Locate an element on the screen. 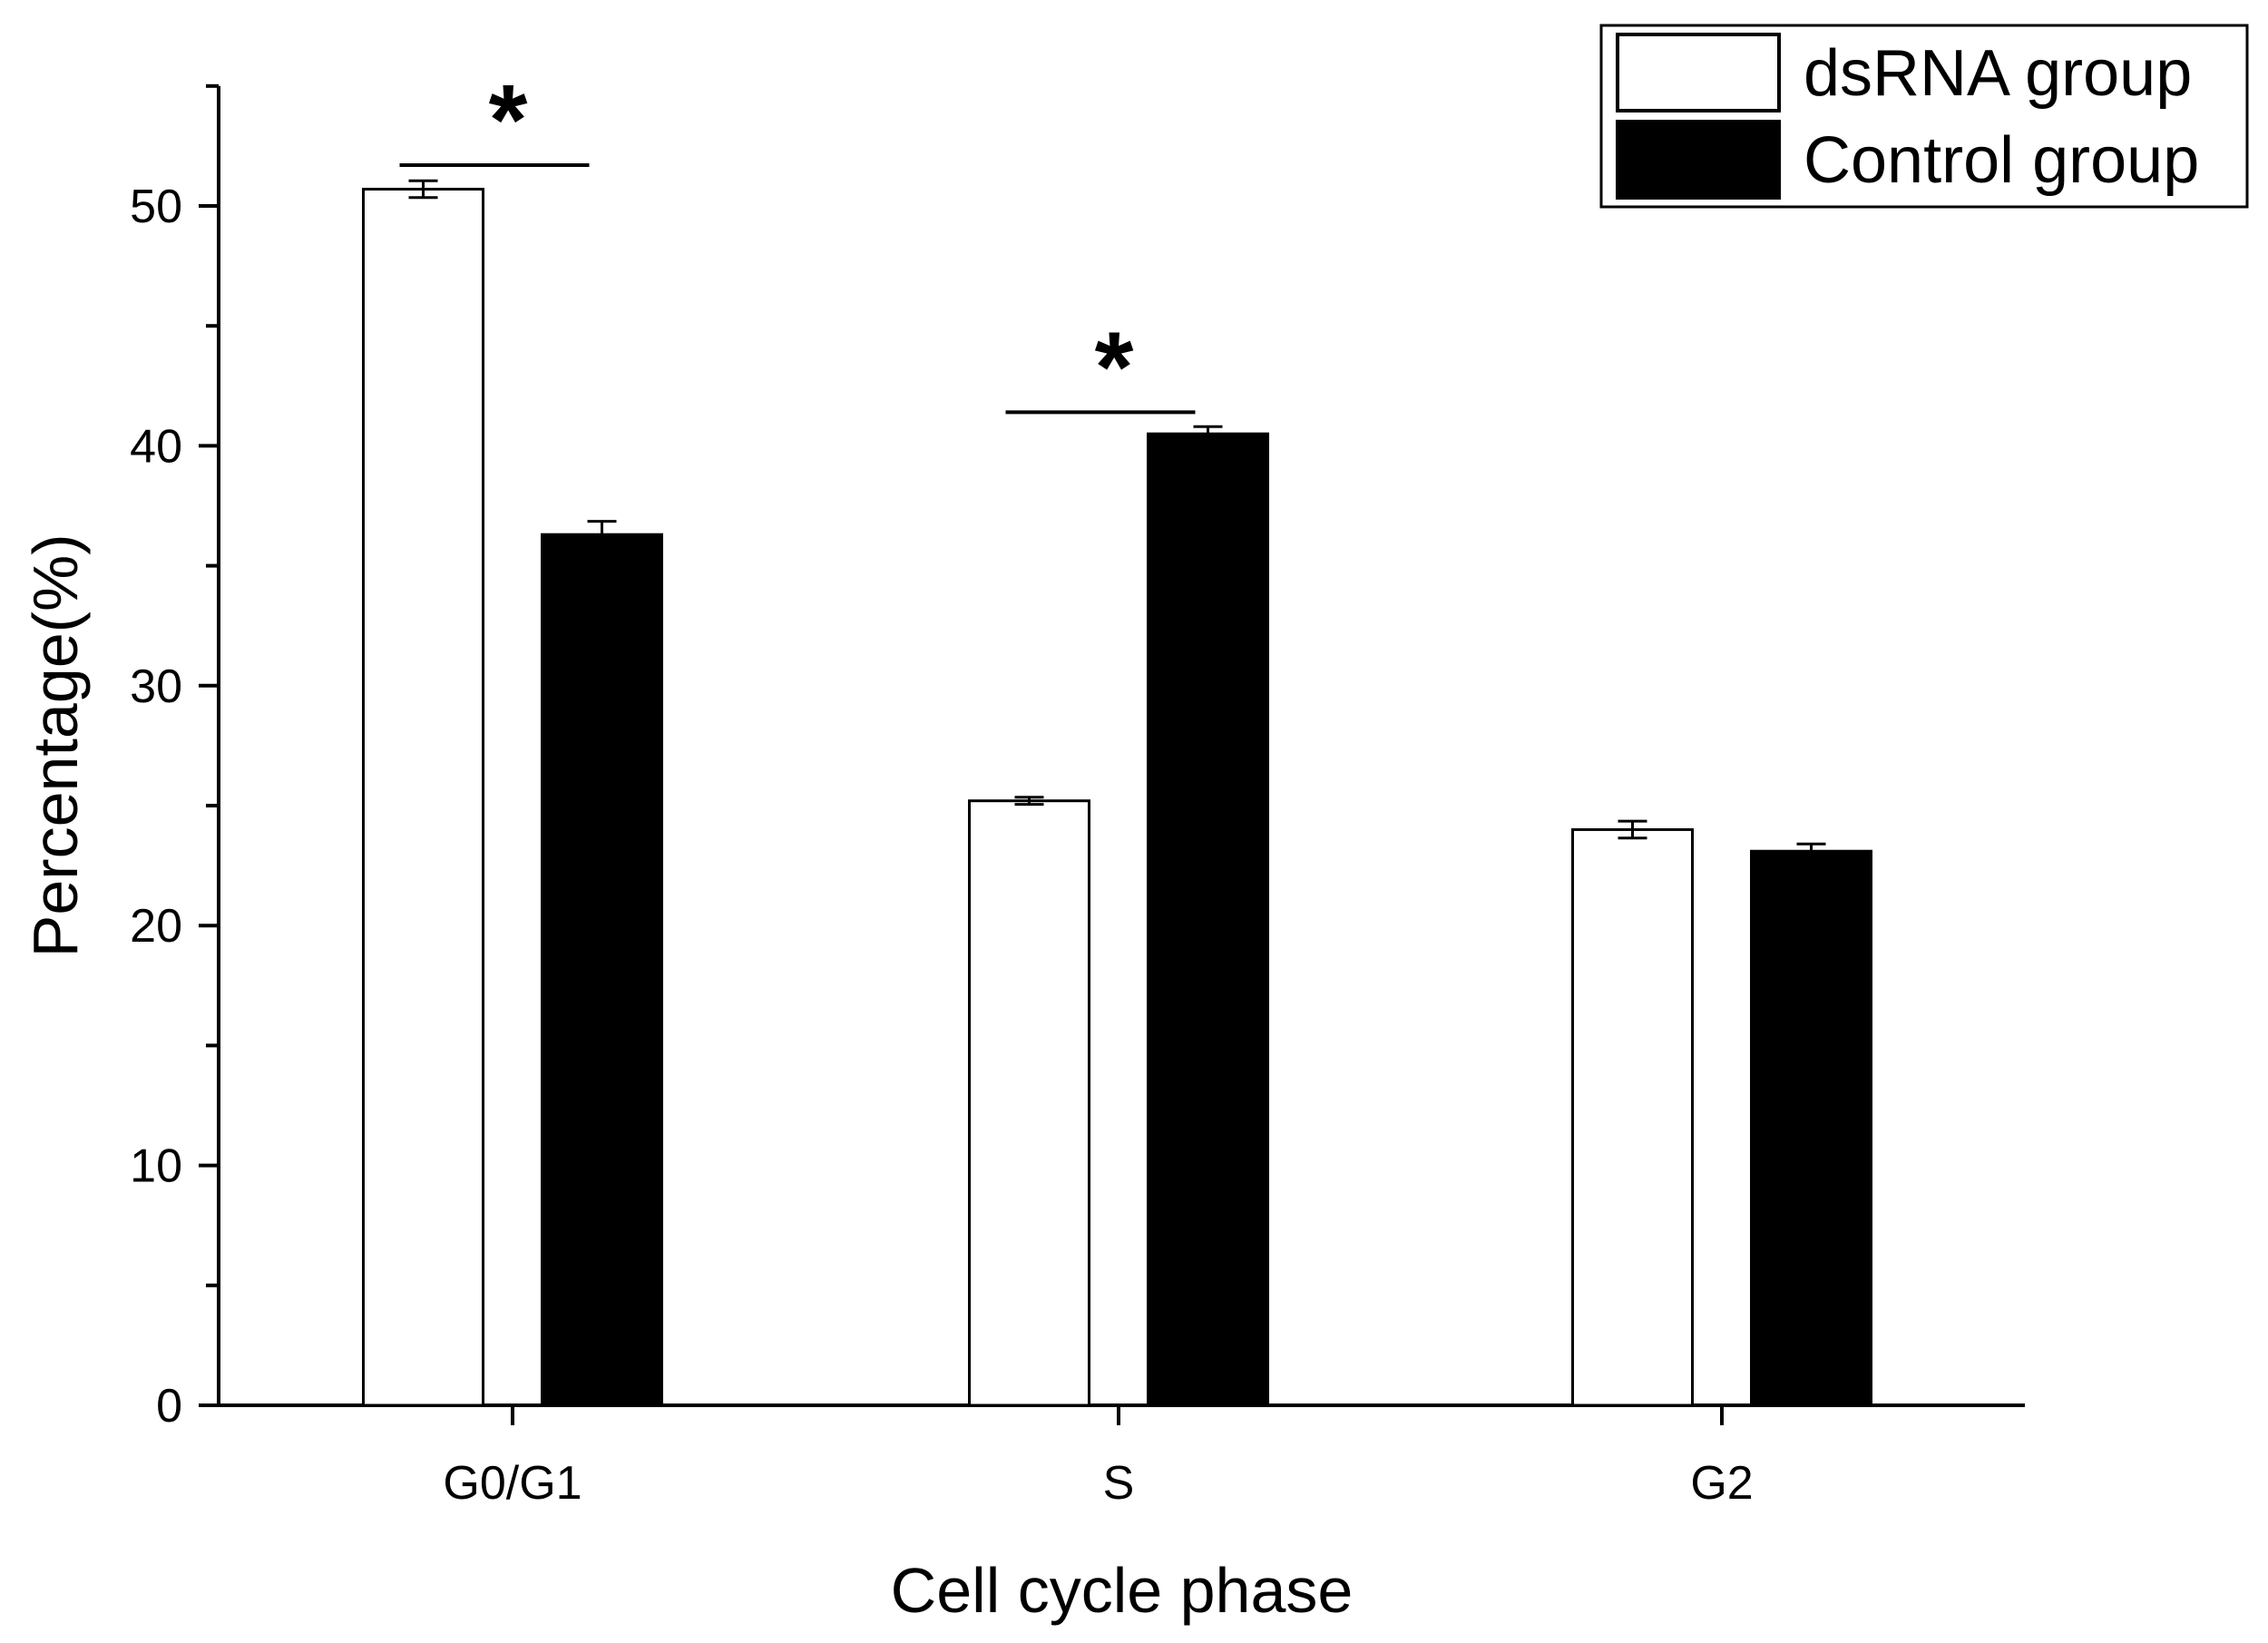 The image size is (2268, 1643). legend: dsRNA group Control group is located at coordinates (1924, 116).